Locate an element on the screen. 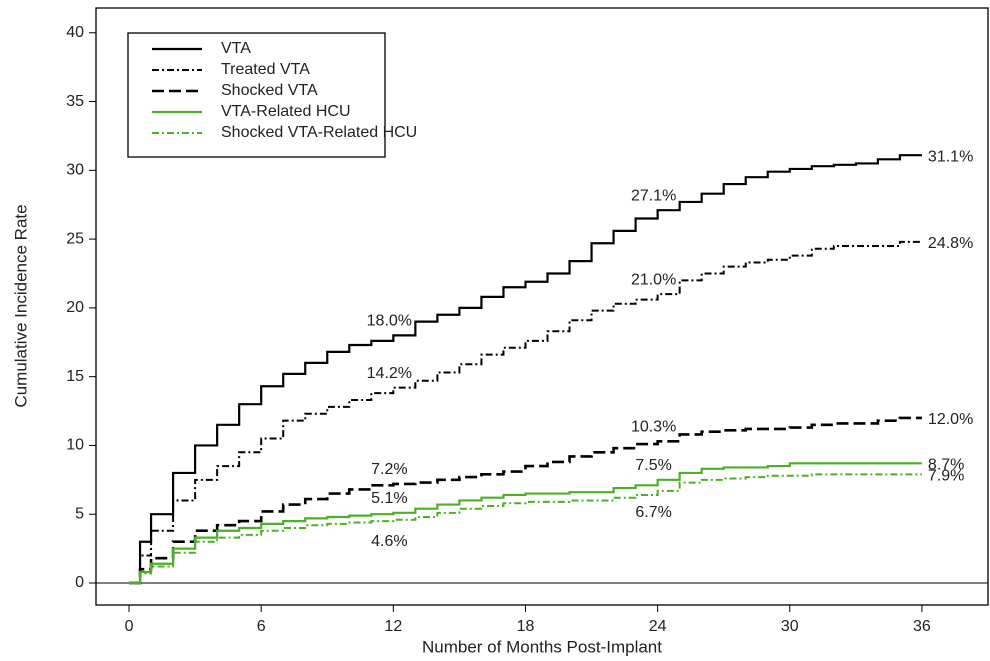 The width and height of the screenshot is (990, 661). y-tick-label: 10 is located at coordinates (75, 445).